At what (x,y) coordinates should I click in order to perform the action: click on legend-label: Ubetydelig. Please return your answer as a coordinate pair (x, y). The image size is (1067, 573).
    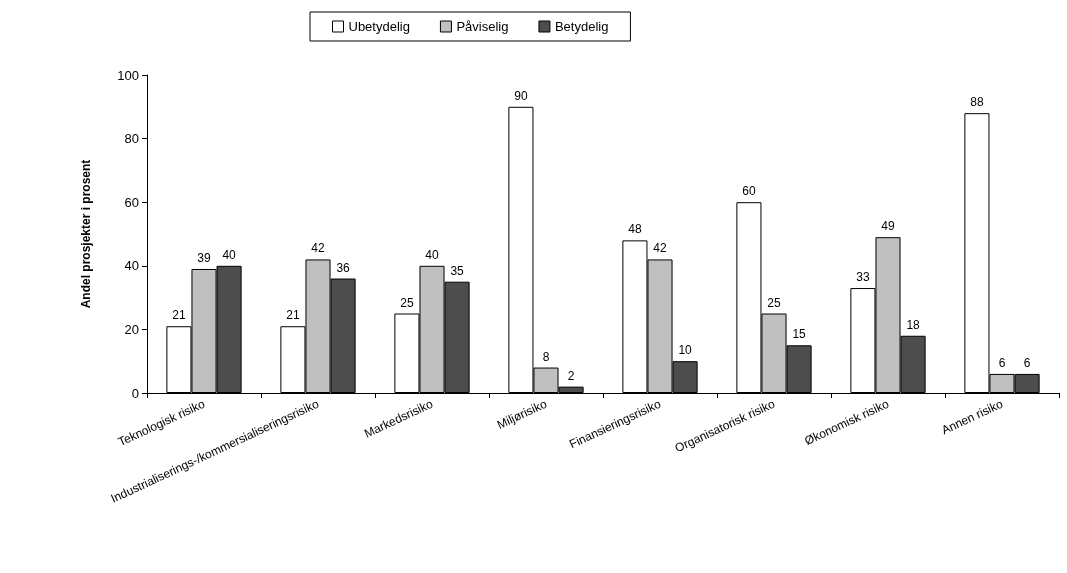
    Looking at the image, I should click on (379, 26).